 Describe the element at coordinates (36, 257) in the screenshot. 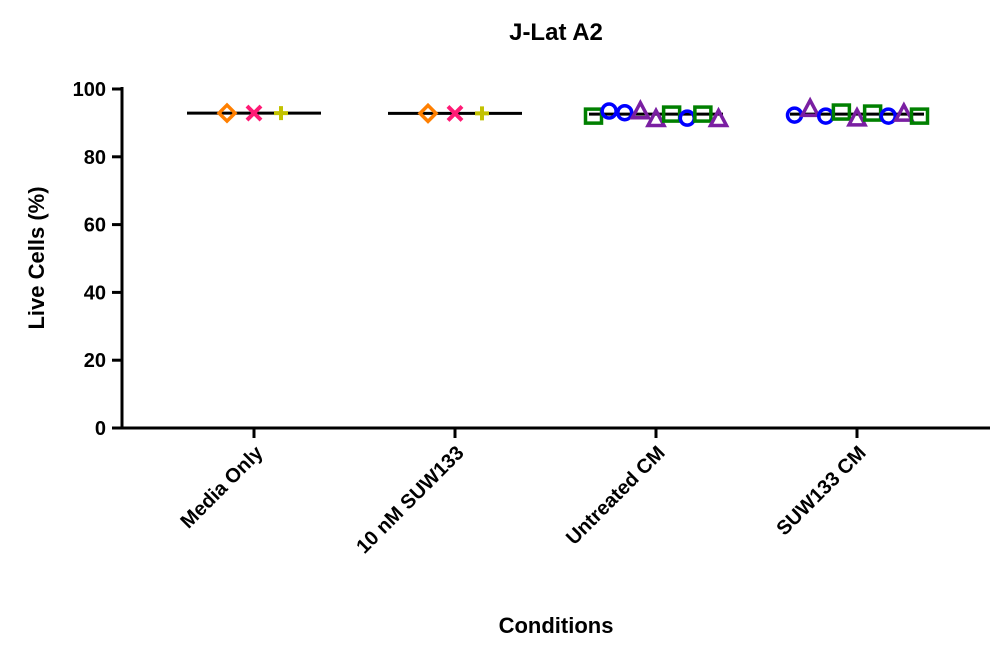

I see `y-axis-label: Live Cells (%)` at that location.